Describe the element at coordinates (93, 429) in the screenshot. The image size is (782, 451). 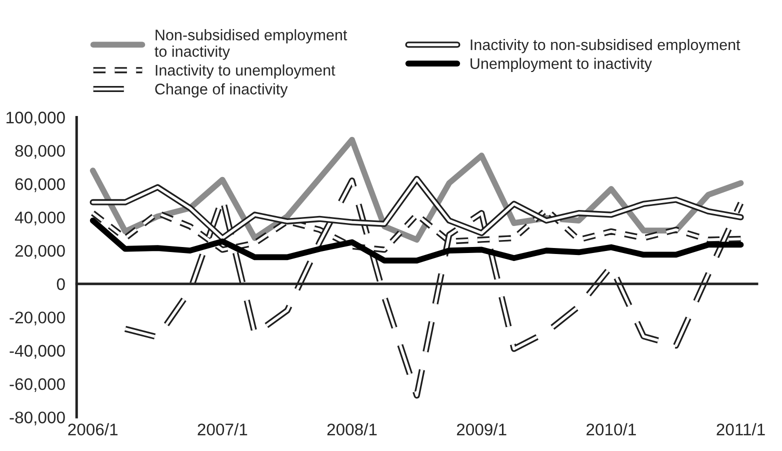
I see `x-tick-label: 2006/1` at that location.